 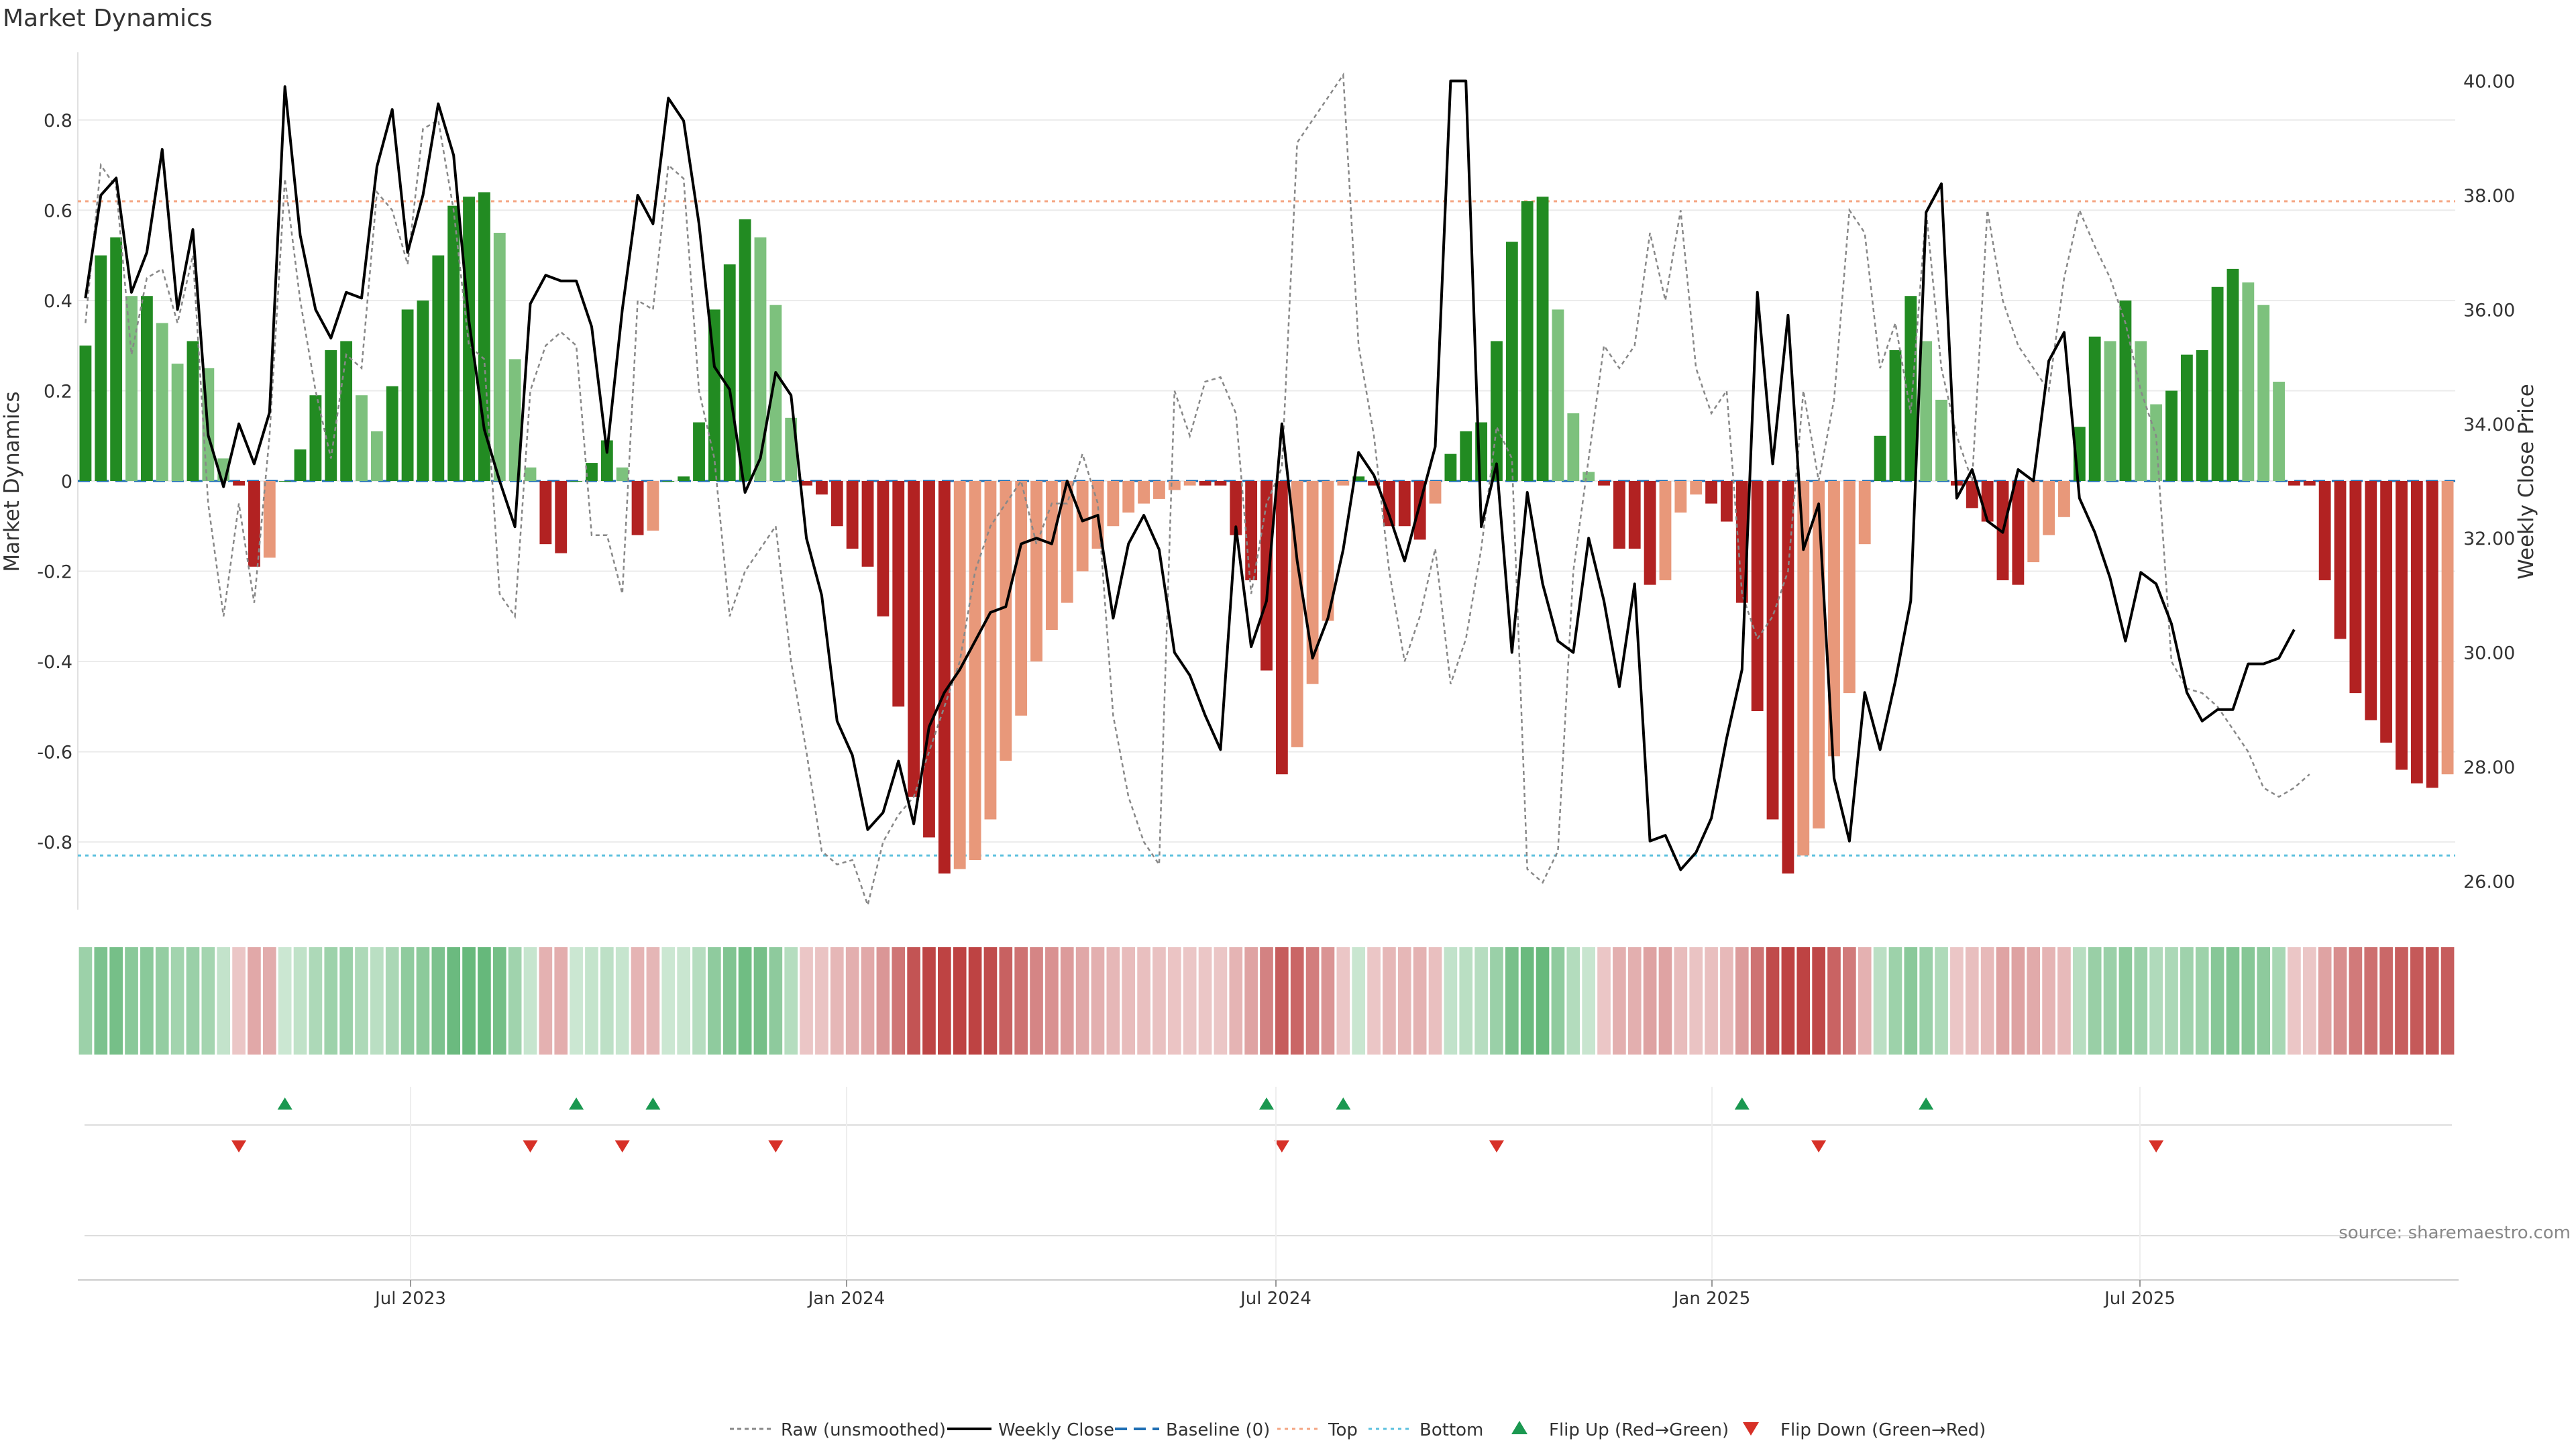 What do you see at coordinates (2489, 482) in the screenshot?
I see `right-axis-ticks: 40.00 38.00 36.00 34.00 32.00 30.00 28.00 26.00` at bounding box center [2489, 482].